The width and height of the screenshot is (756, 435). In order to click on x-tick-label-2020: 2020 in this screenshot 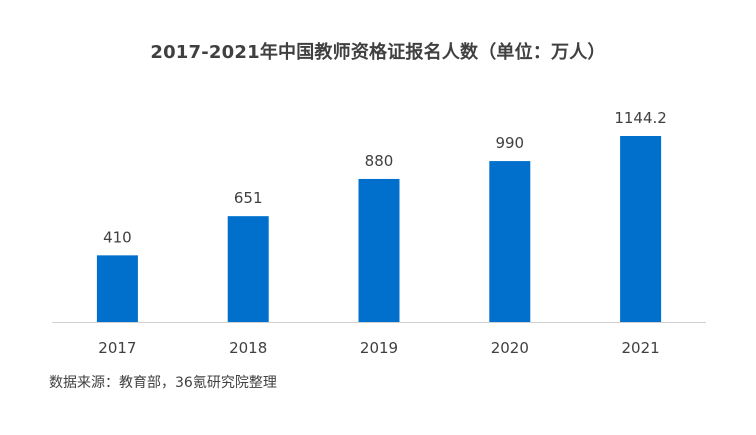, I will do `click(510, 348)`.